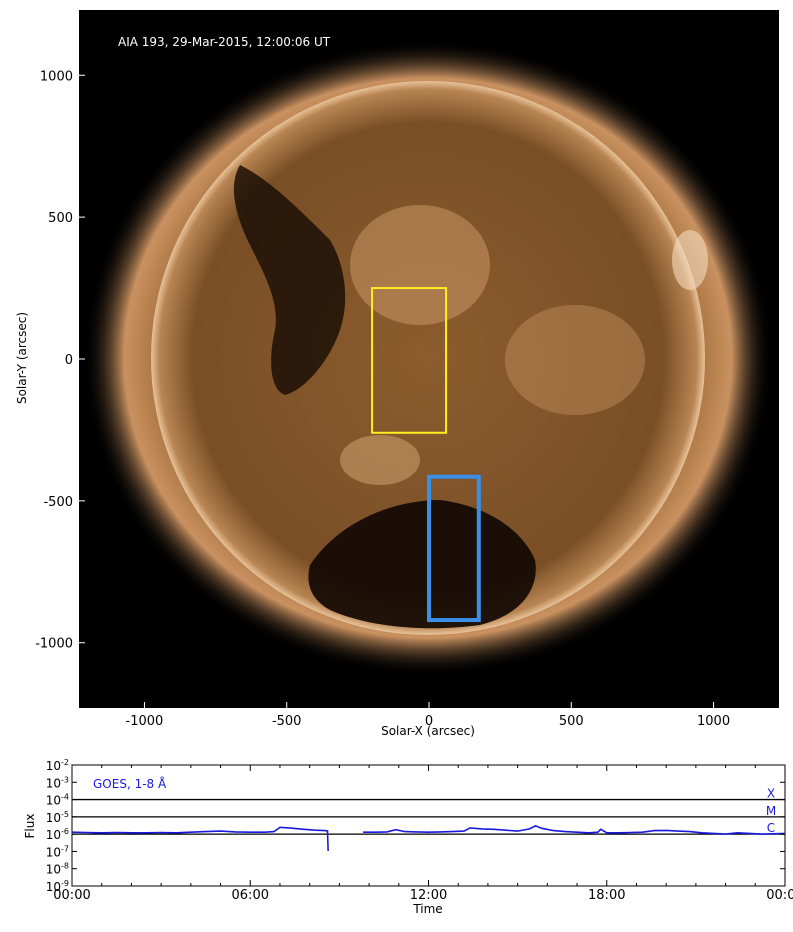 The image size is (793, 932). Describe the element at coordinates (771, 828) in the screenshot. I see `goes-class-label: C` at that location.